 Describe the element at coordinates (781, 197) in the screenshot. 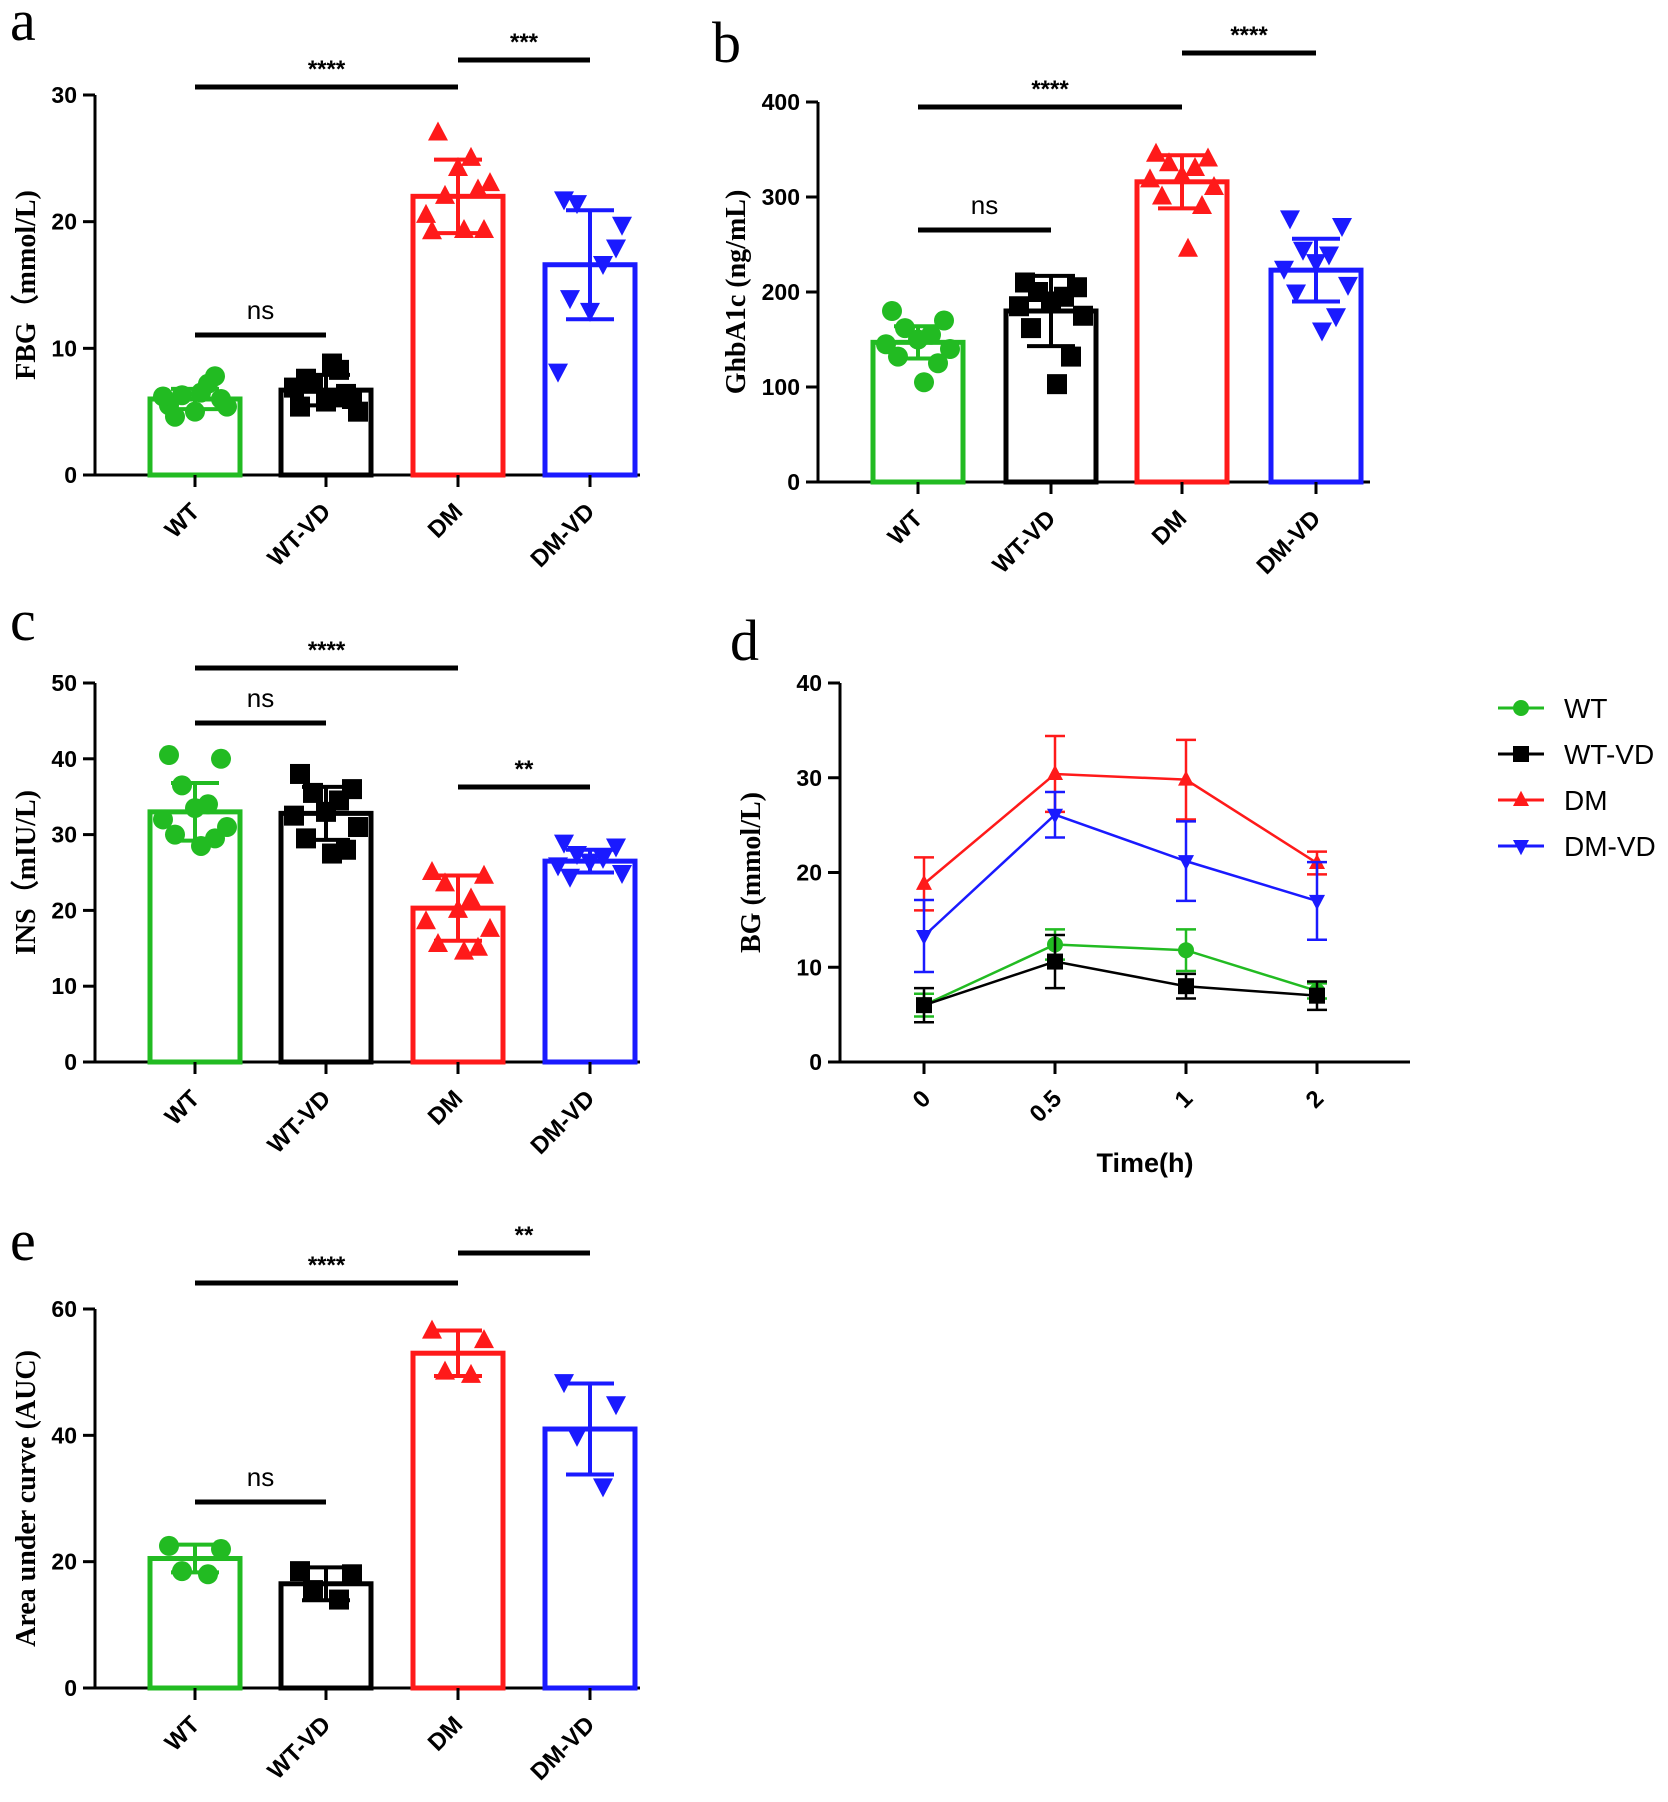

I see `y-tick-label: 300` at that location.